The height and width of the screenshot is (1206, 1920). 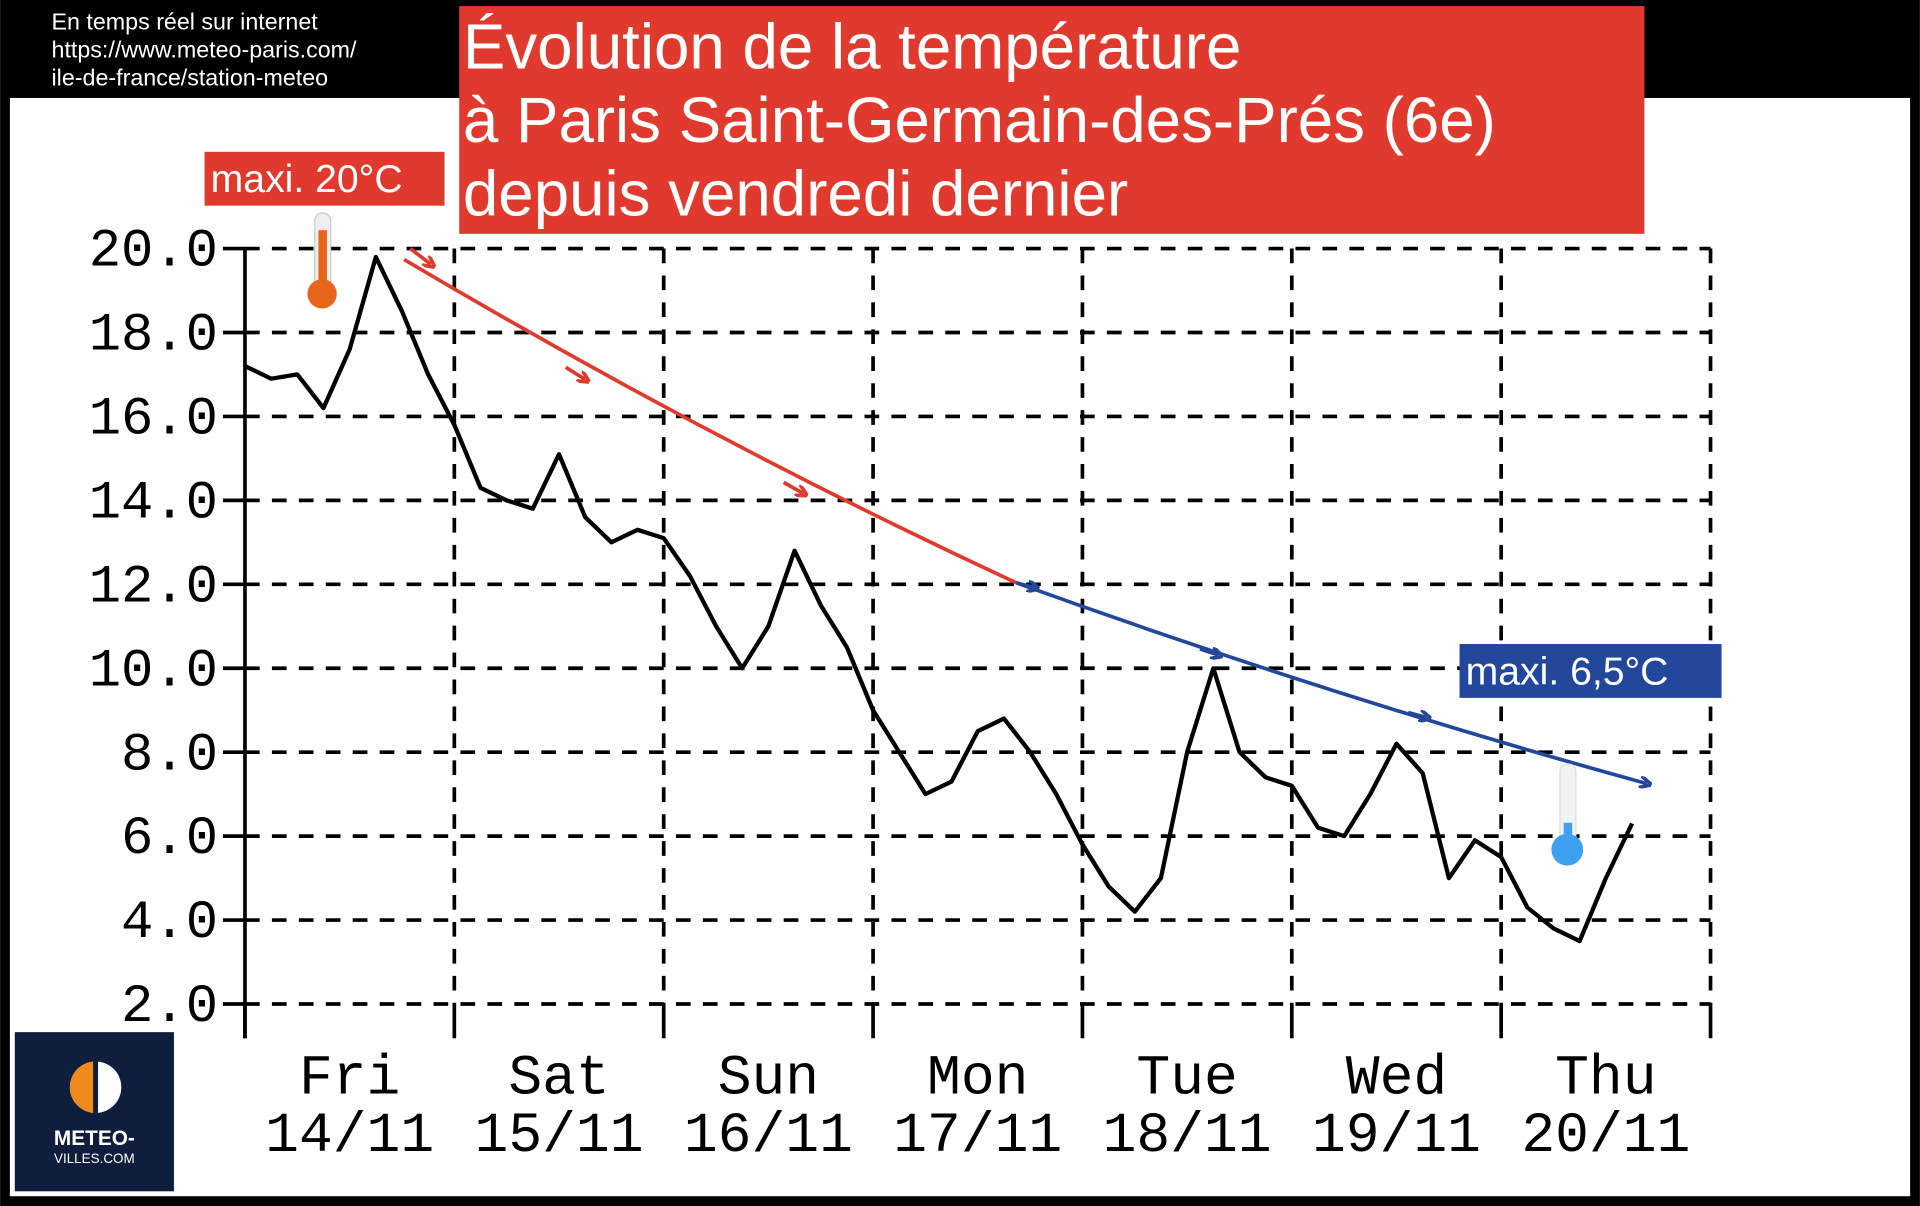 What do you see at coordinates (169, 923) in the screenshot?
I see `y-tick-label: 4.0` at bounding box center [169, 923].